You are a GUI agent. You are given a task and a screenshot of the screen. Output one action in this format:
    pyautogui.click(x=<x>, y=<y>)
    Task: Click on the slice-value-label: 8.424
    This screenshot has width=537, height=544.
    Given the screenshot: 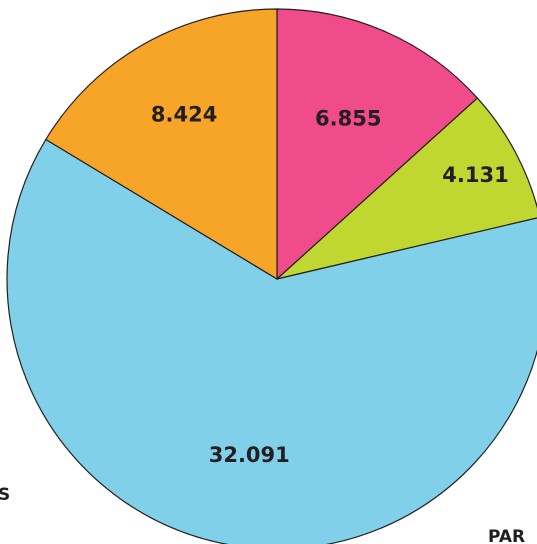 What is the action you would take?
    pyautogui.click(x=184, y=114)
    